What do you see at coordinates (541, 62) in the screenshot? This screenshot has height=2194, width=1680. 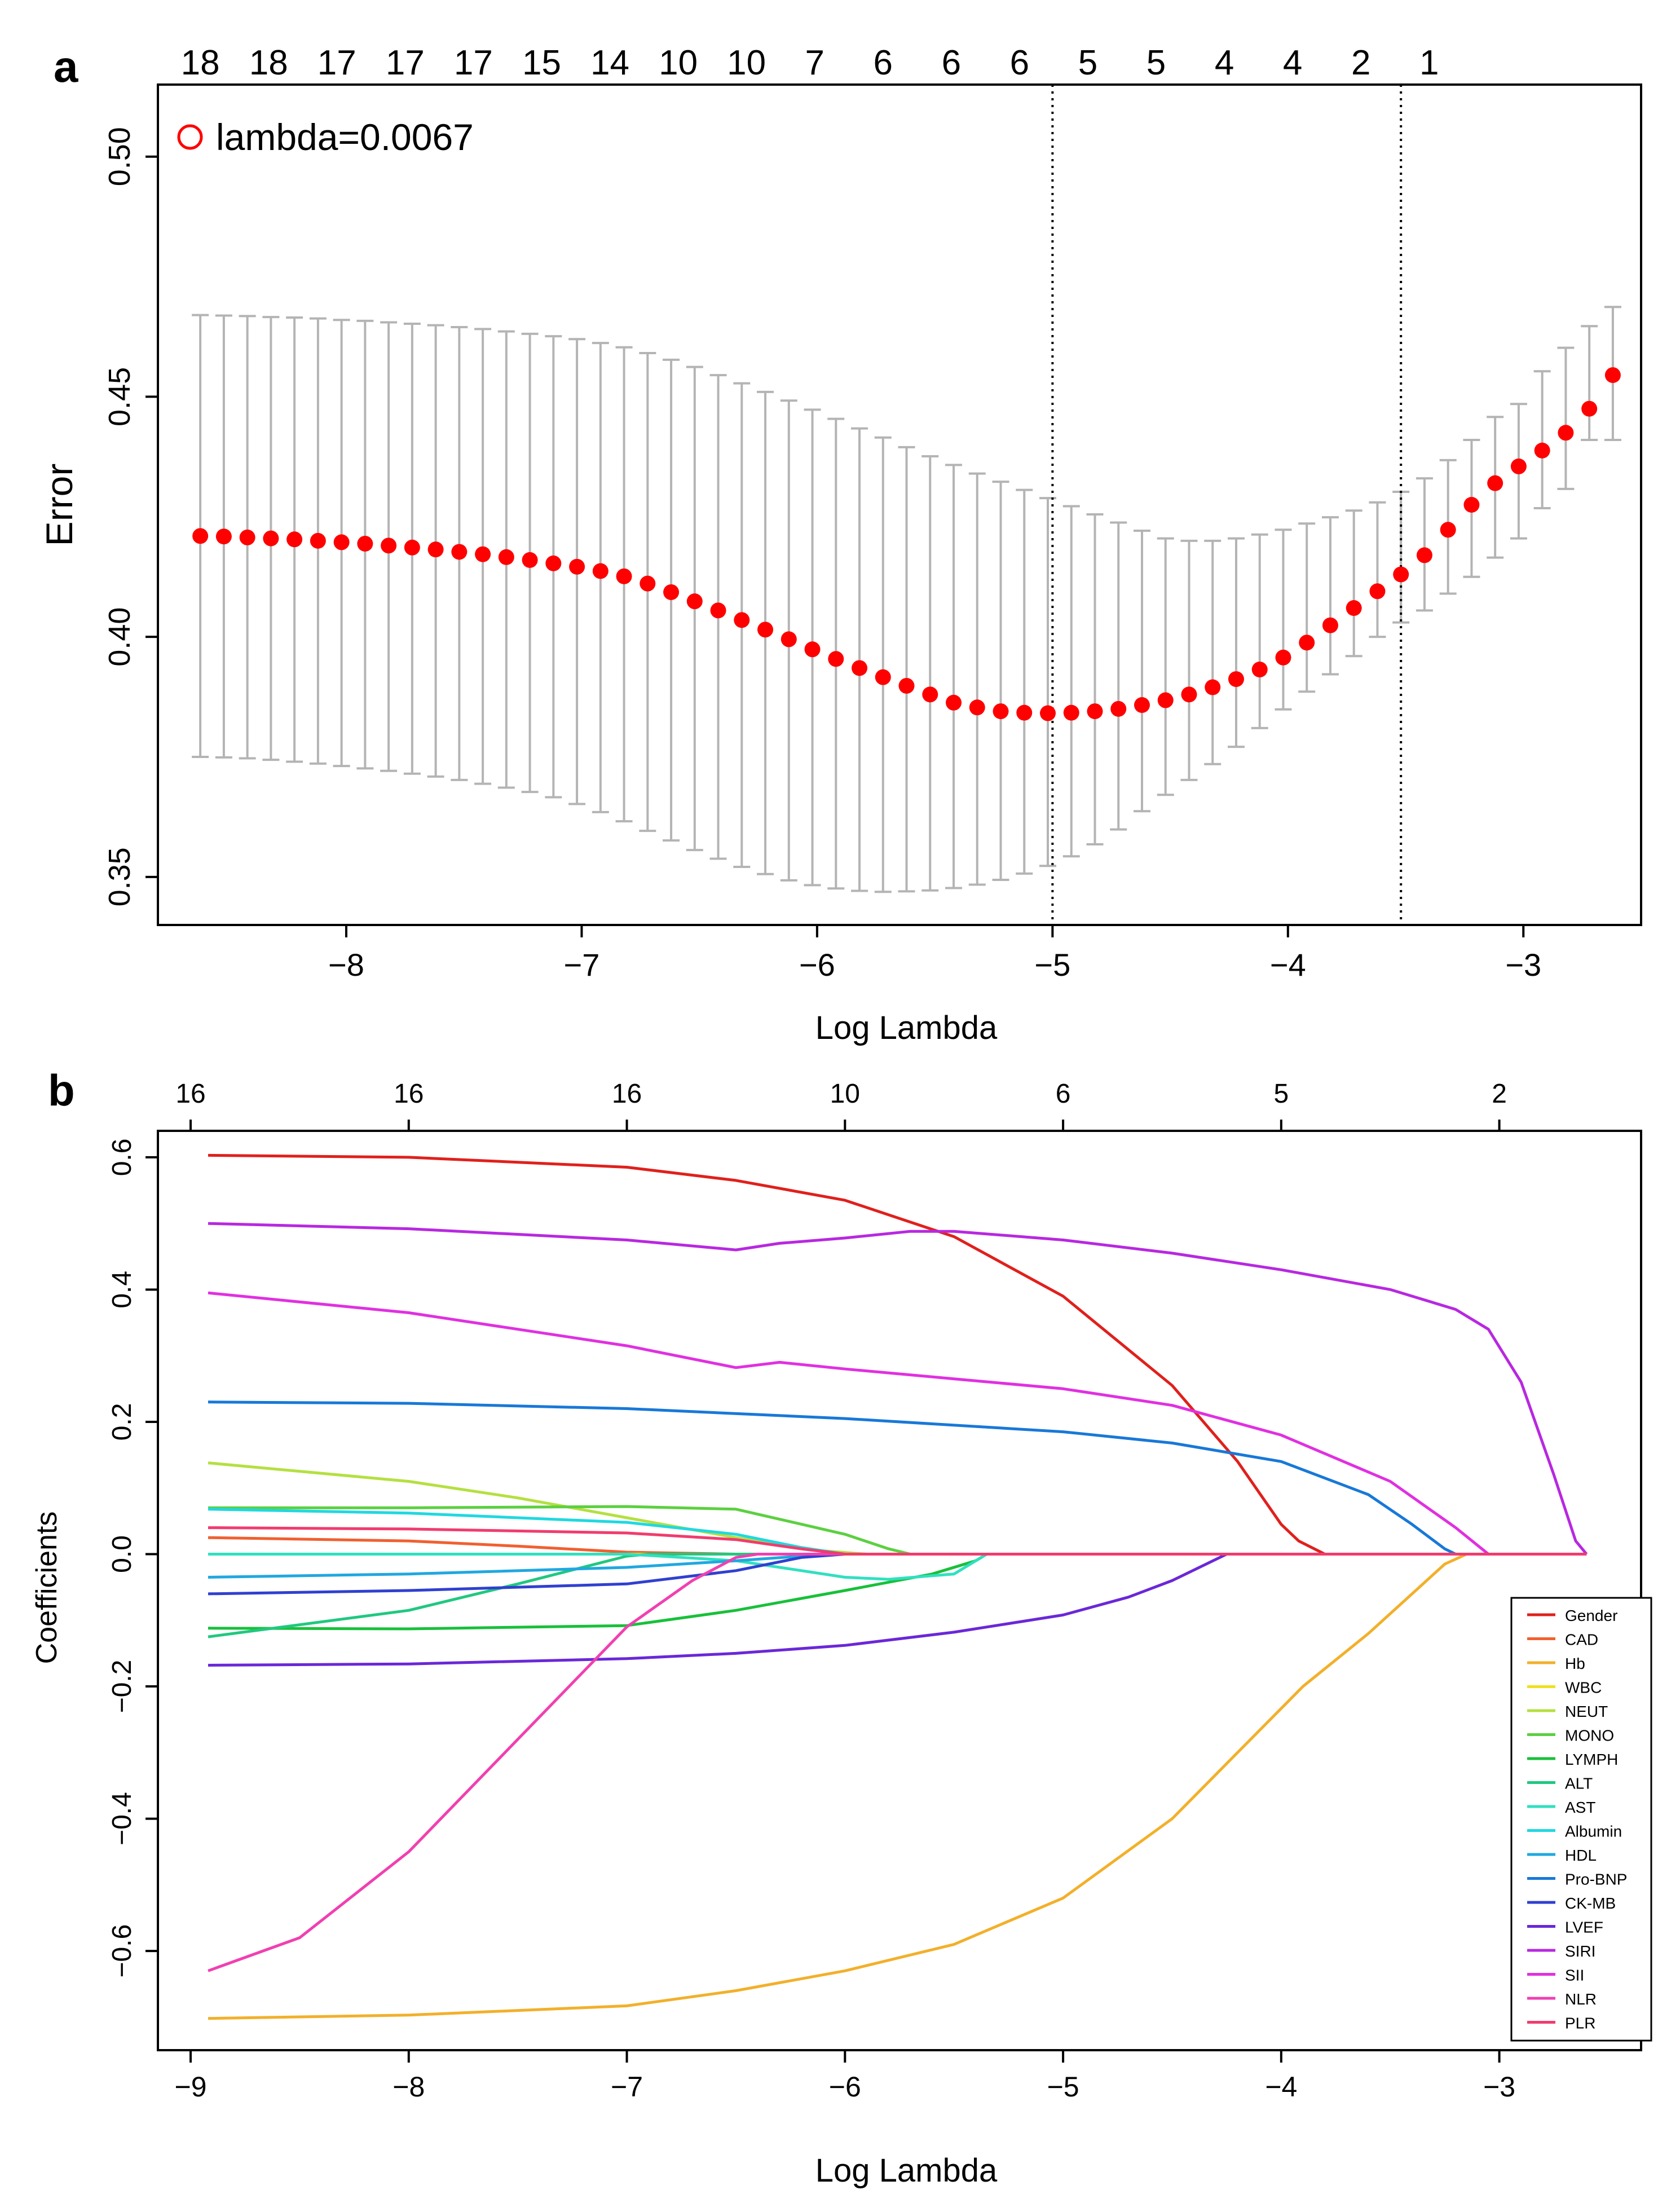 I see `top-count-label: 15` at bounding box center [541, 62].